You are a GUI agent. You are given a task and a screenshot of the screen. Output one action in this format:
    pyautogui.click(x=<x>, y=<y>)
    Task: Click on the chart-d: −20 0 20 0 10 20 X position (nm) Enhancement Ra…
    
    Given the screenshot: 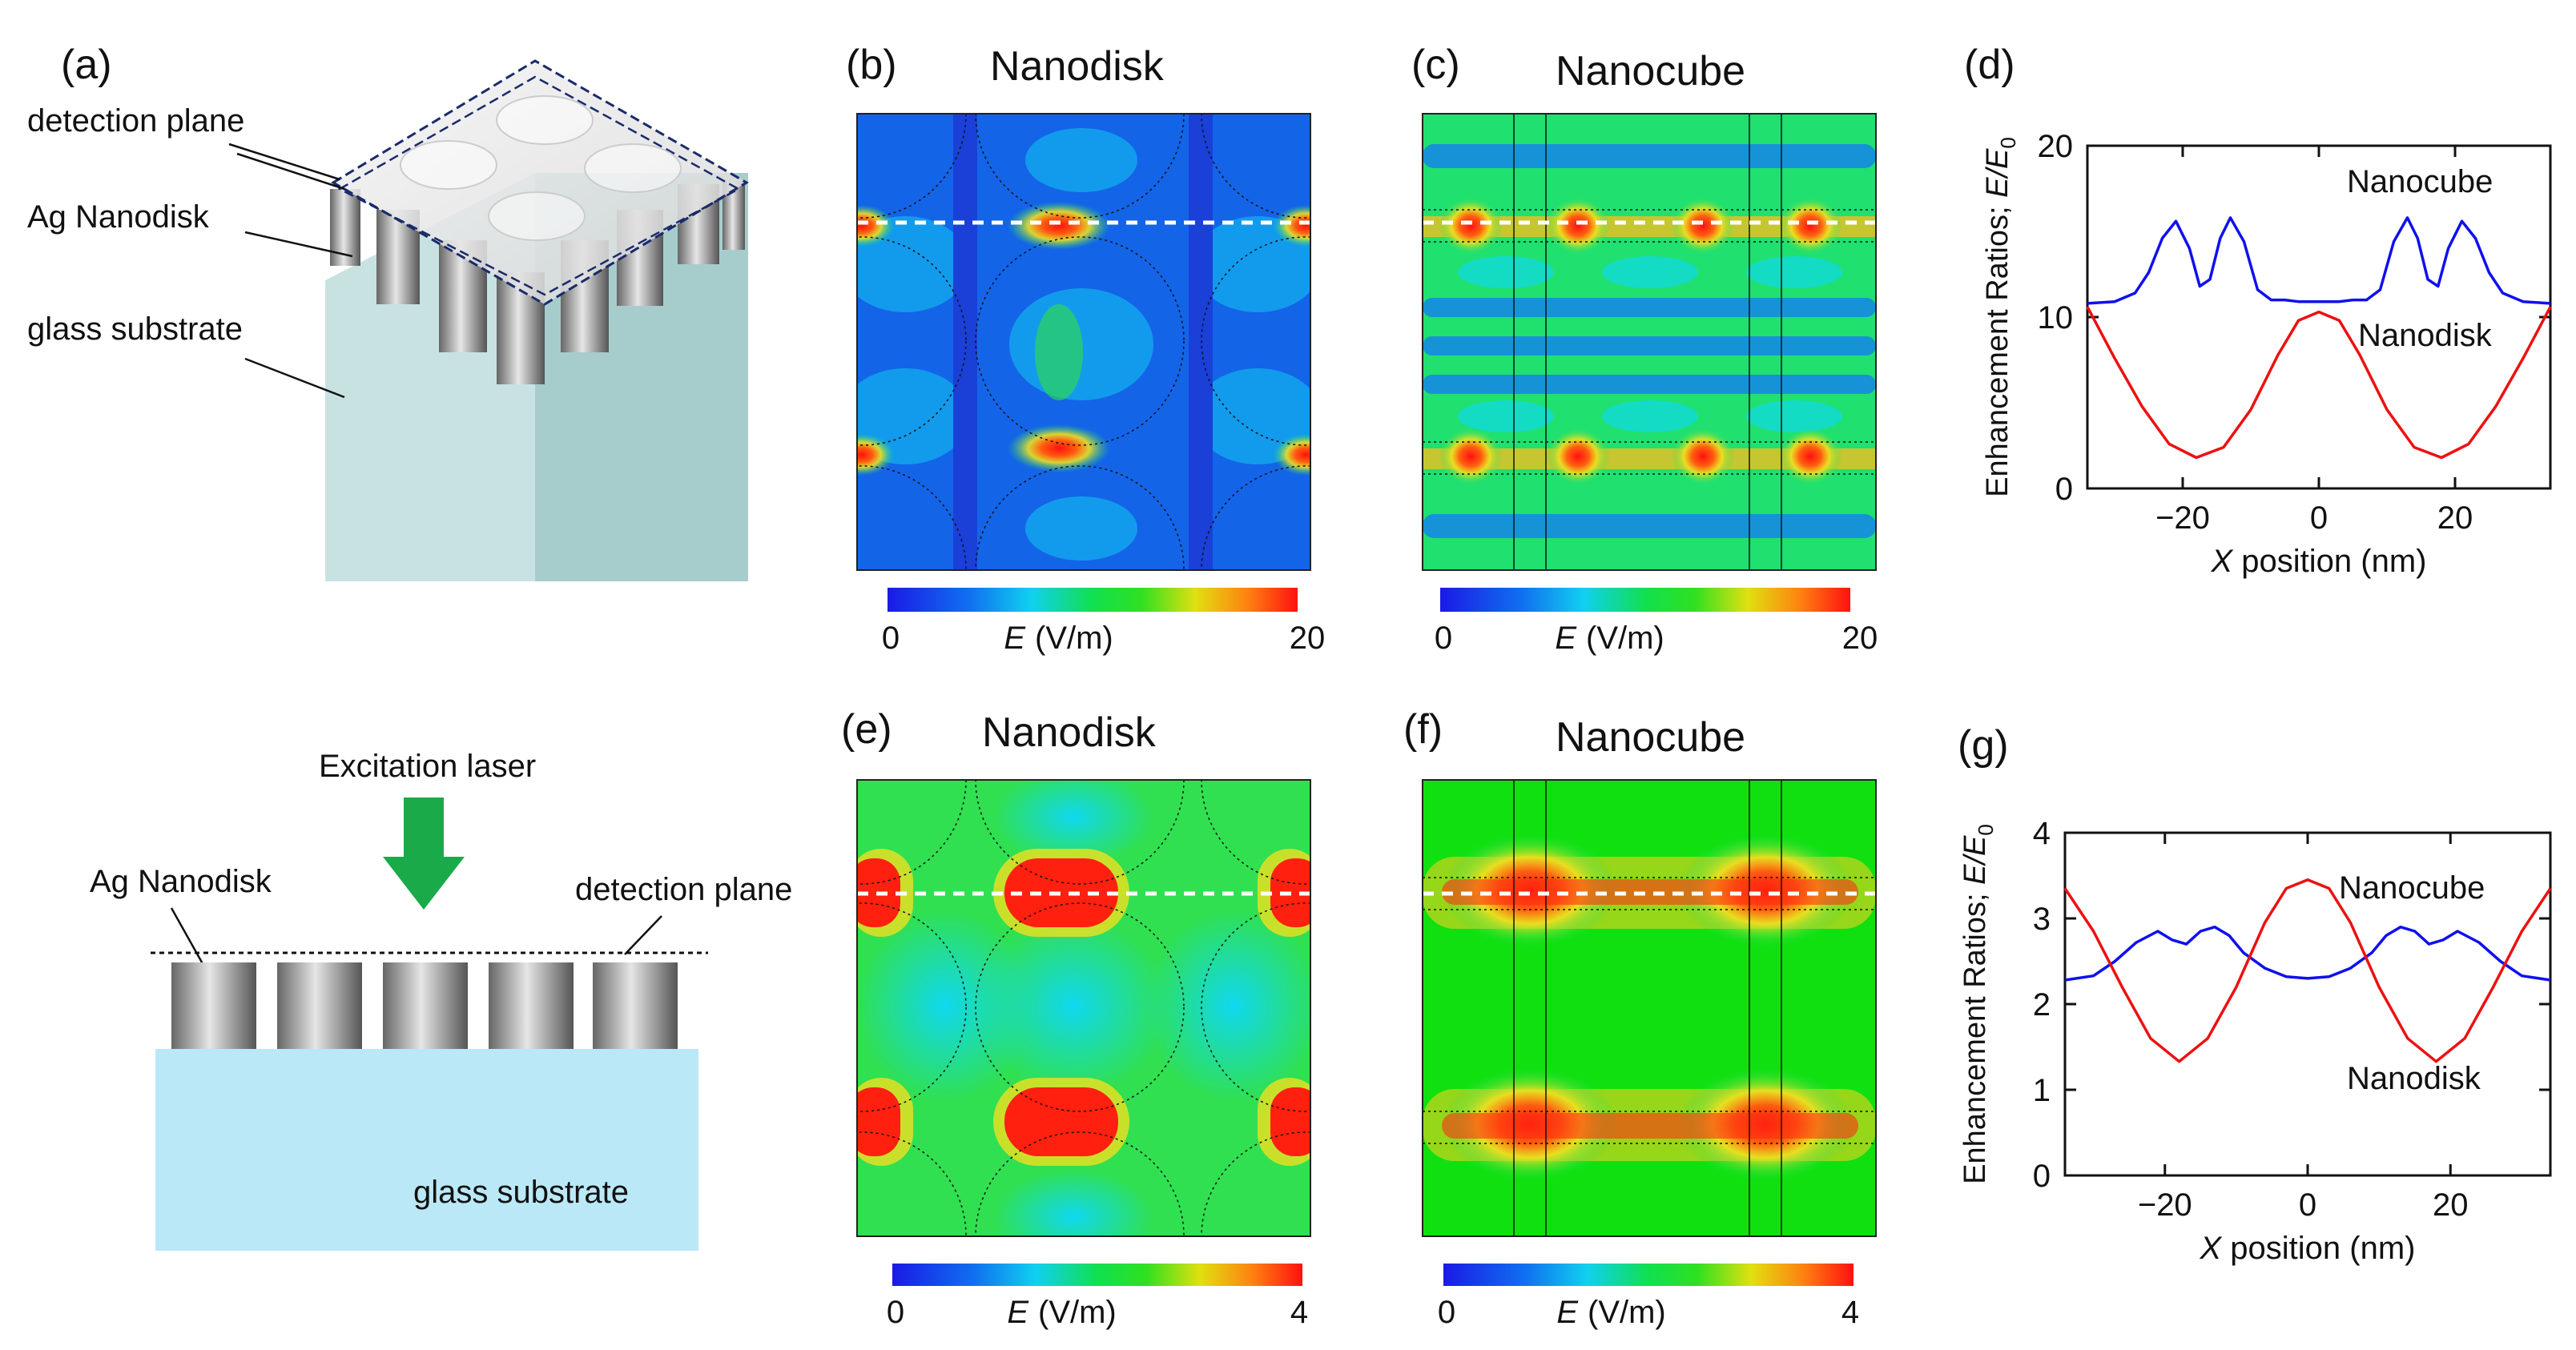 What is the action you would take?
    pyautogui.click(x=2266, y=354)
    